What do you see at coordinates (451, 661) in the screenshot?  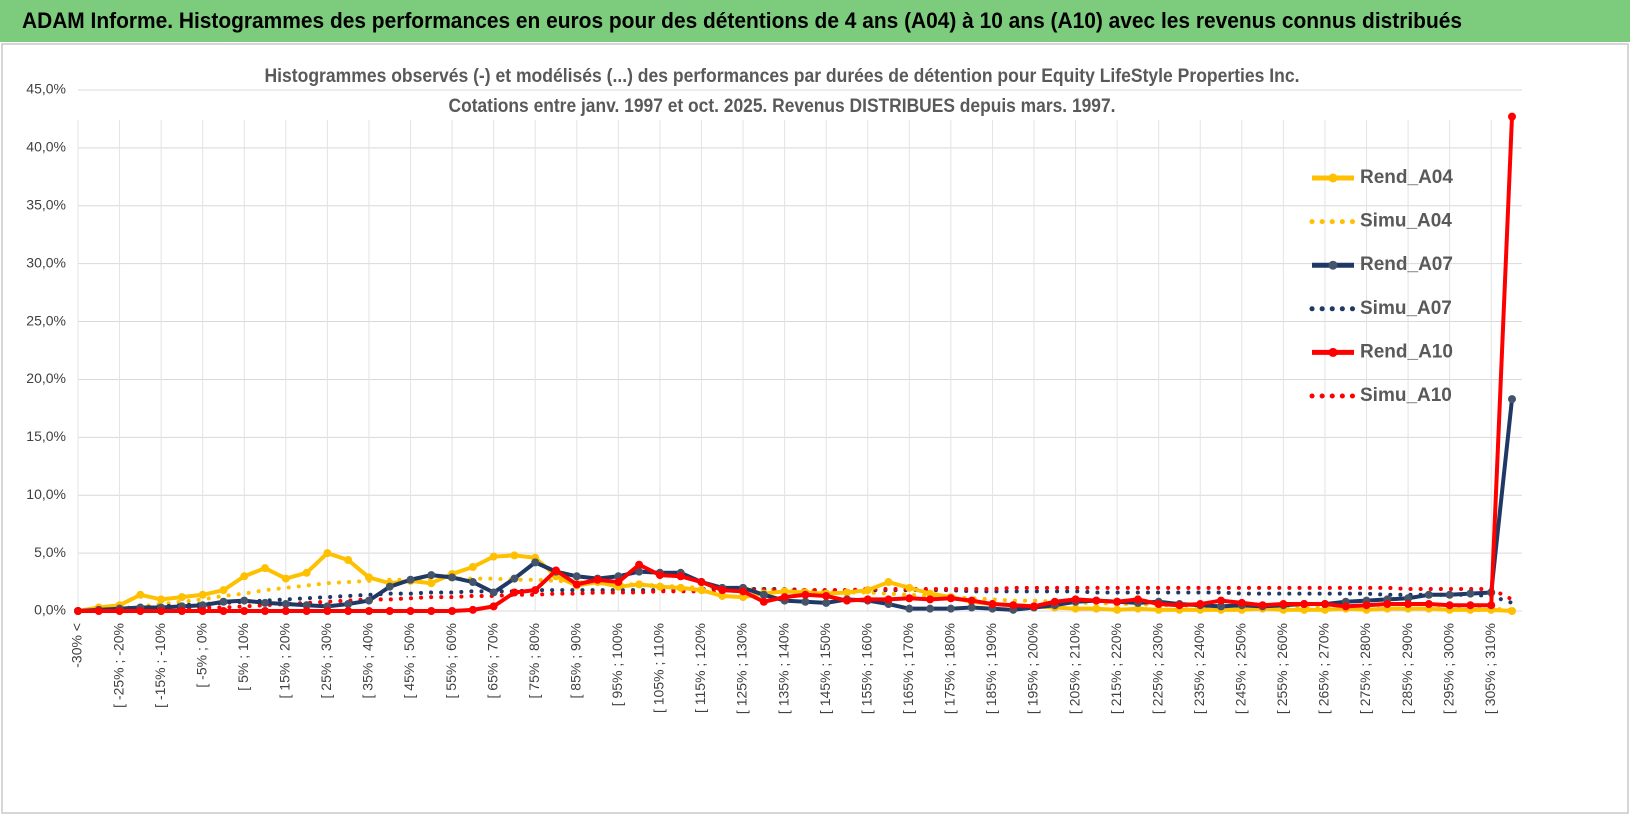 I see `x-tick-label: [ 55% ; 60%` at bounding box center [451, 661].